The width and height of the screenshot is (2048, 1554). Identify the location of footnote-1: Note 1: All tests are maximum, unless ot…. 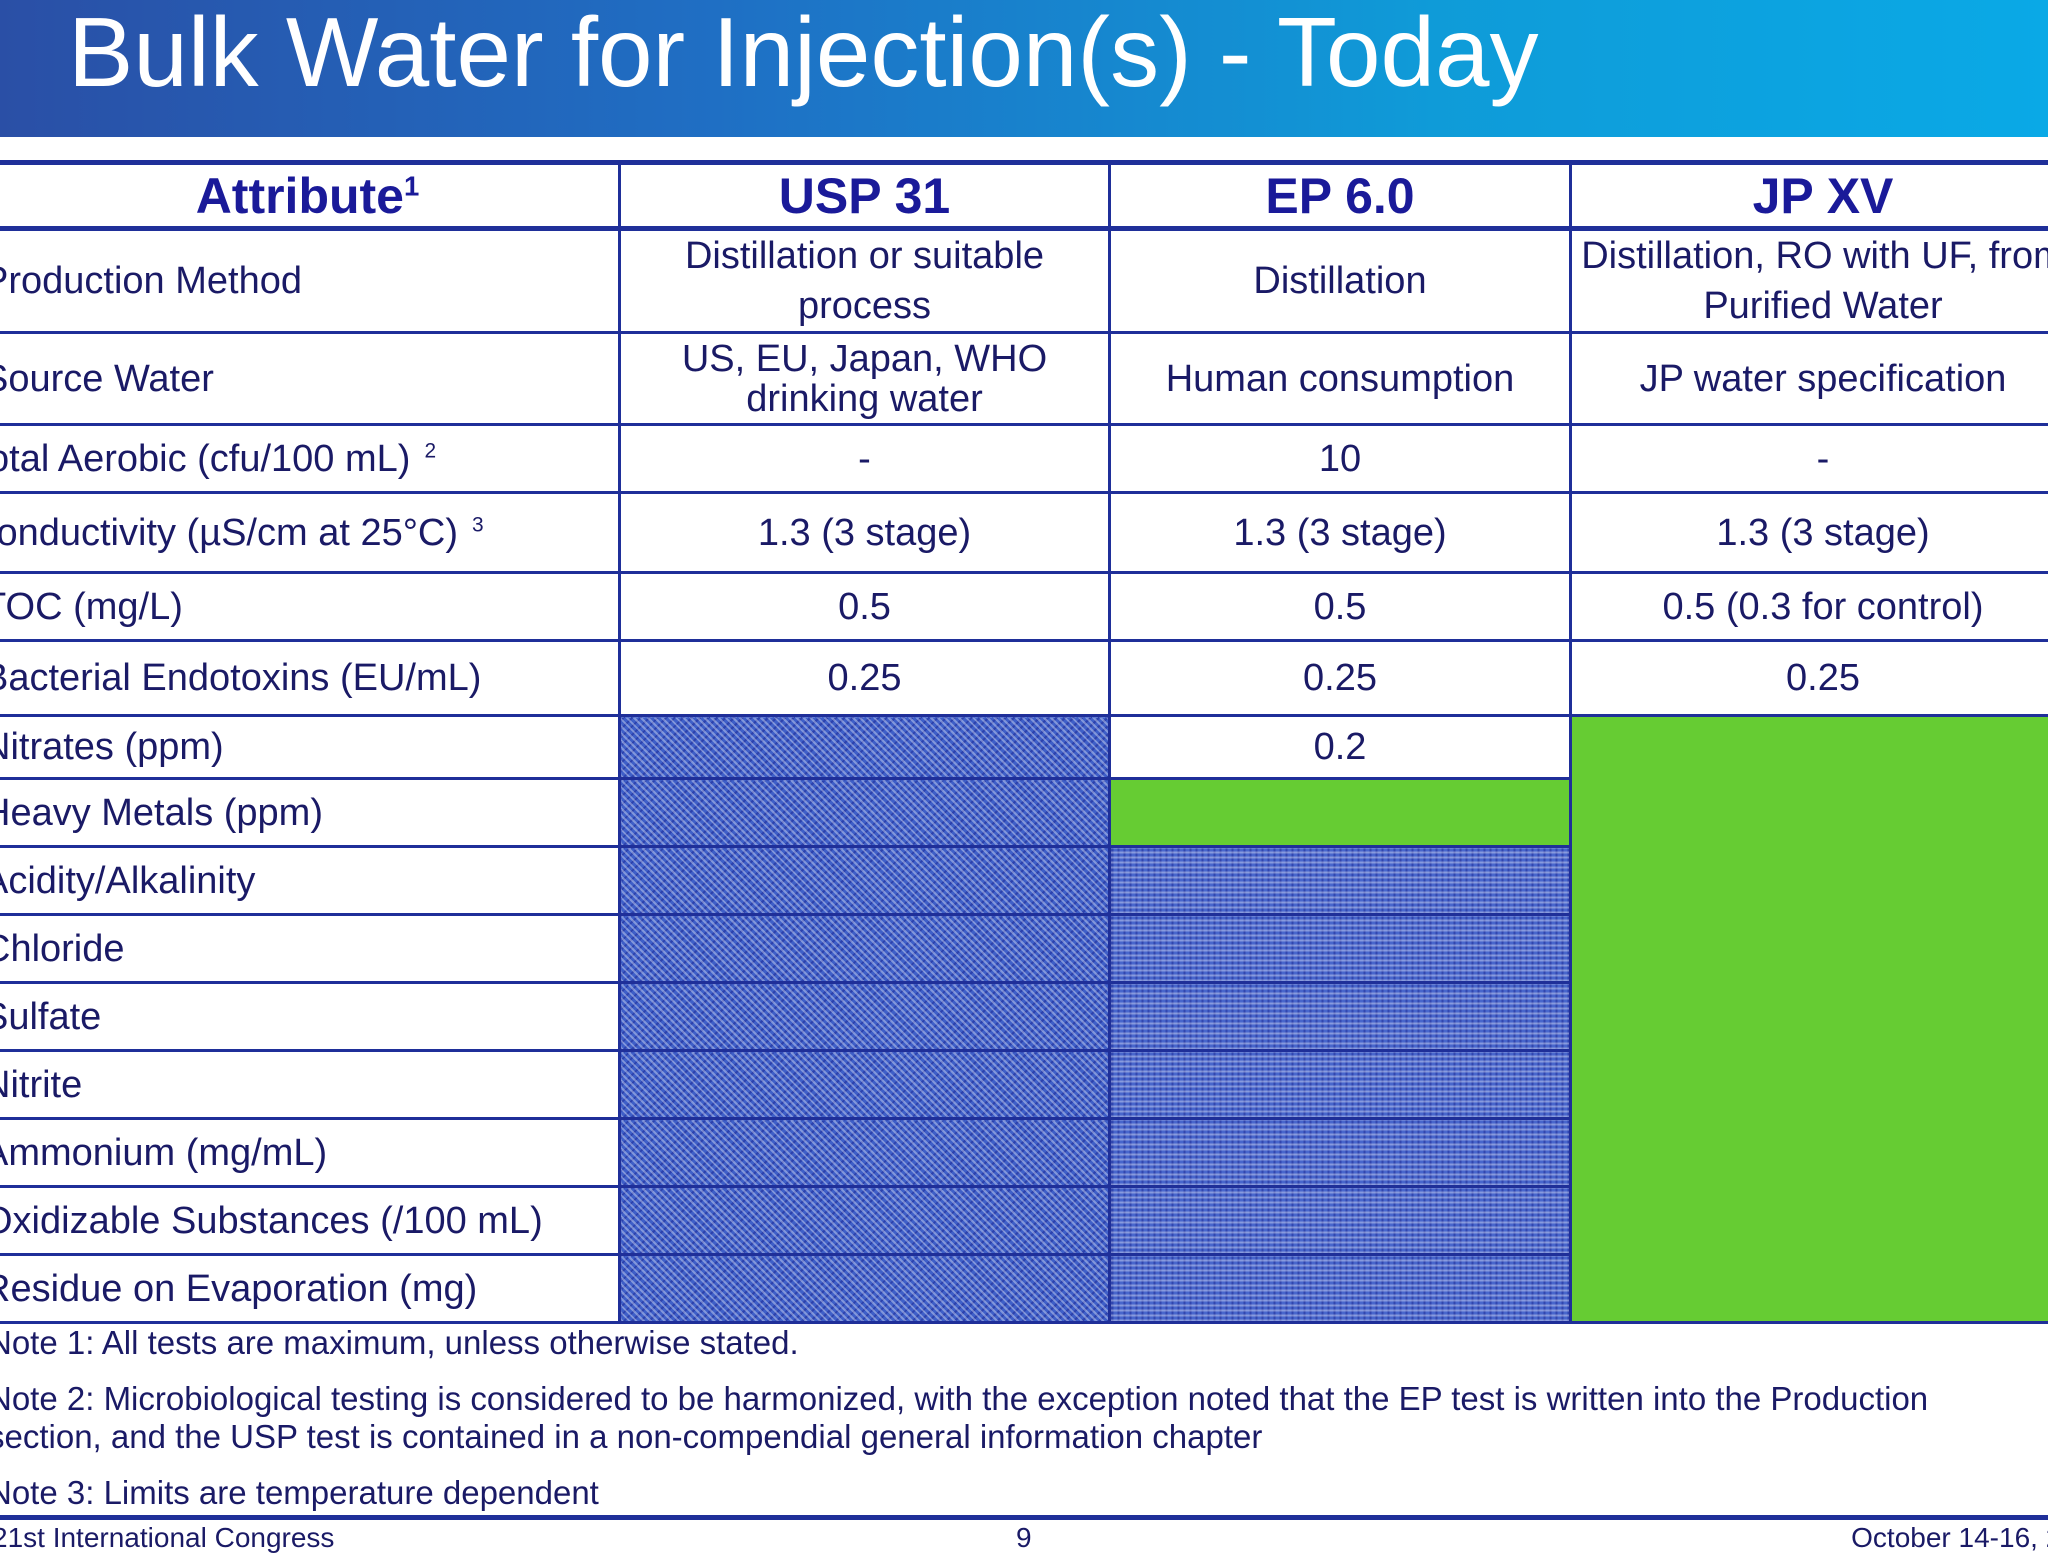
(1024, 1343).